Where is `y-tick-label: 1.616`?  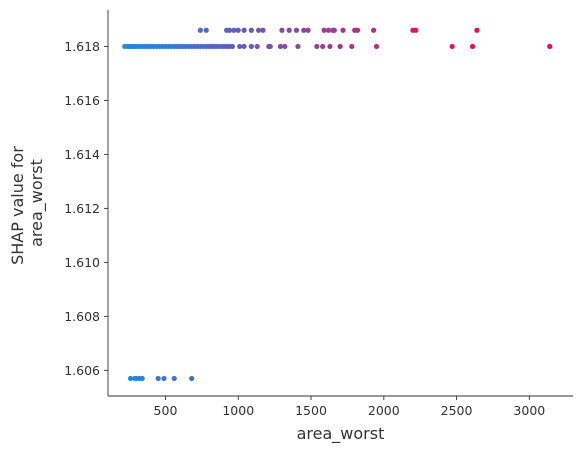 y-tick-label: 1.616 is located at coordinates (82, 100).